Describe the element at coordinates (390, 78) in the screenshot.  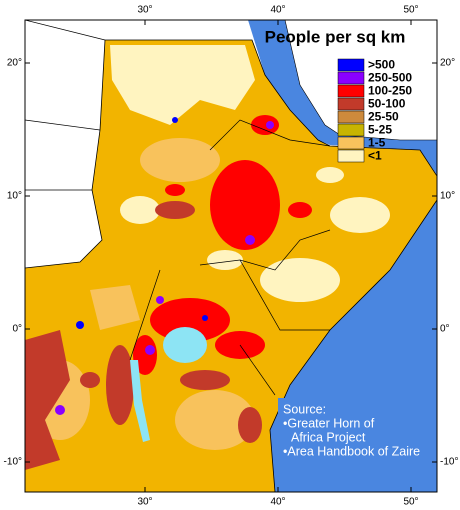
I see `legend-label: 250-500` at that location.